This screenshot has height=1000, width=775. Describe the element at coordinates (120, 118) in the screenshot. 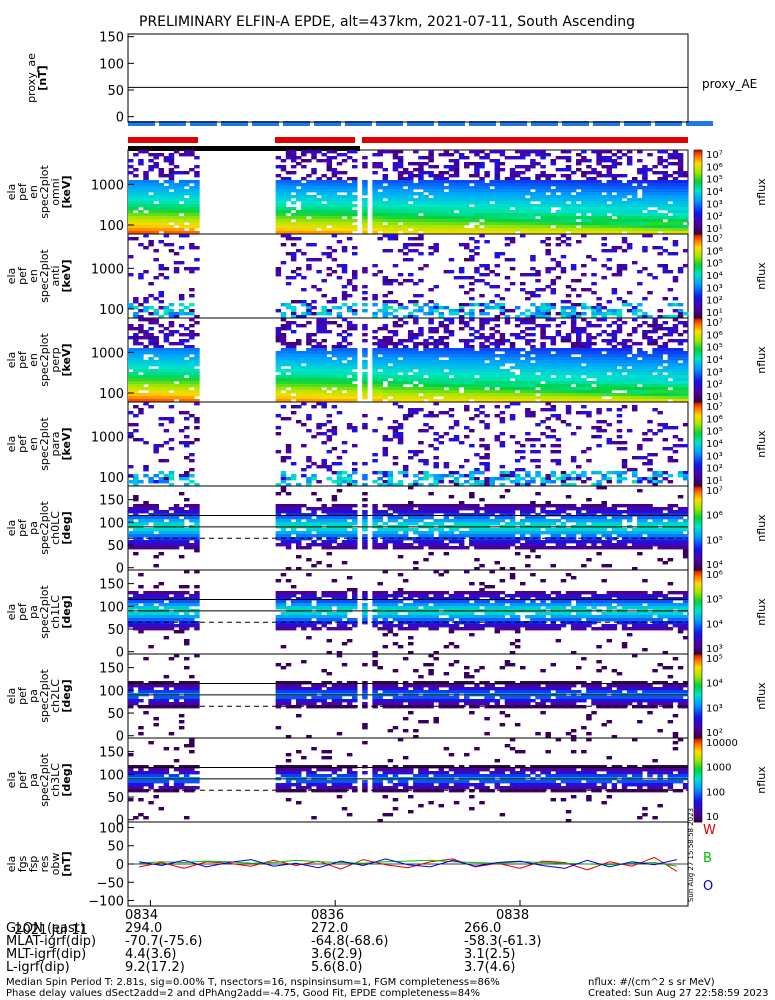

I see `y-tick-label: 0` at that location.